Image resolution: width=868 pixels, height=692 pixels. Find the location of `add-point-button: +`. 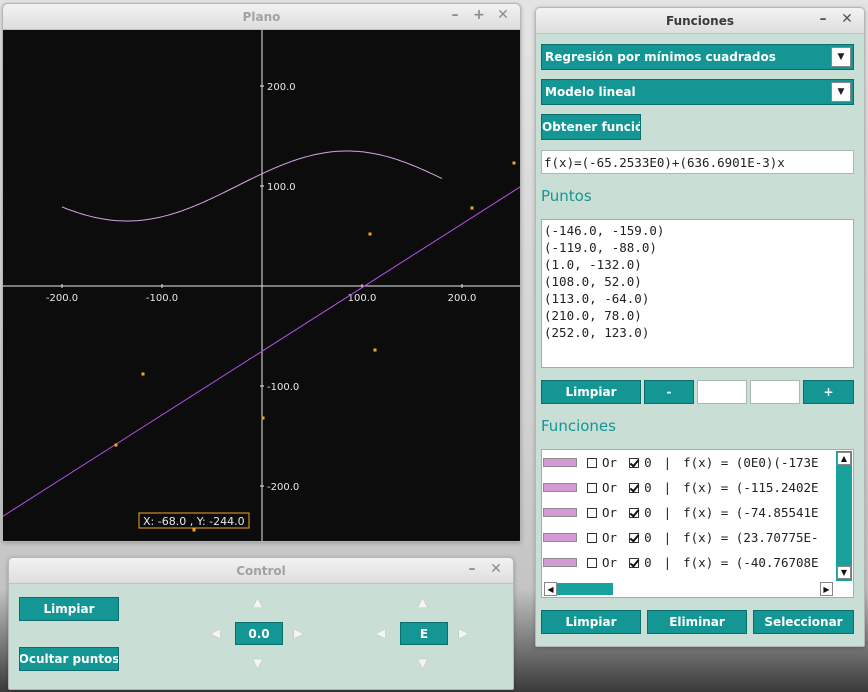

add-point-button: + is located at coordinates (828, 392).